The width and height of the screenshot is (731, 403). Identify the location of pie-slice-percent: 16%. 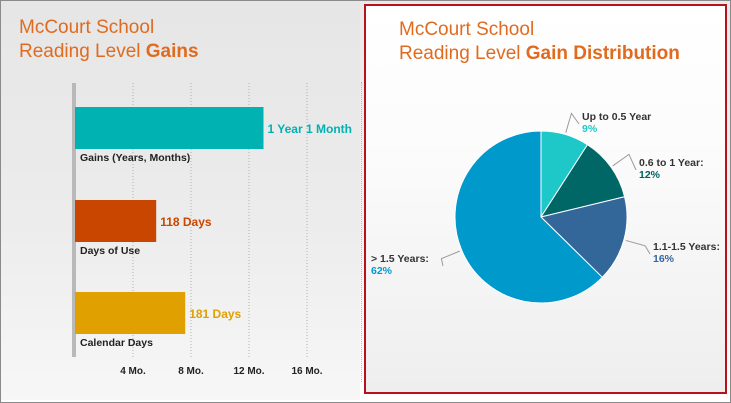
(664, 259).